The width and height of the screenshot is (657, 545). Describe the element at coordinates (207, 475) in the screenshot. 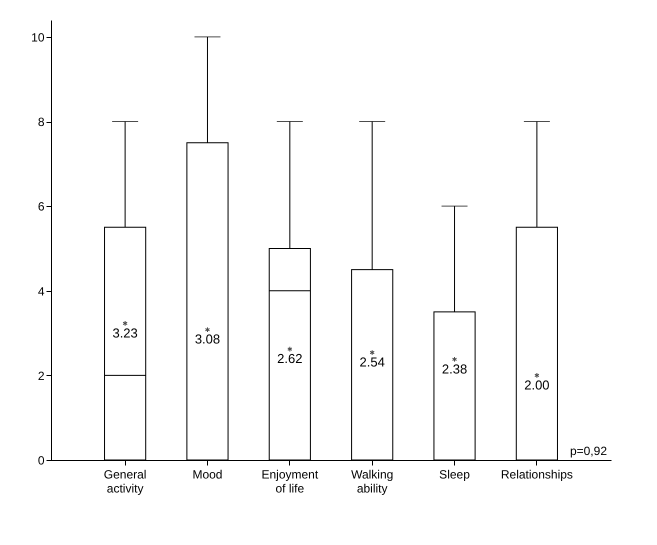

I see `x-tick-label: Mood` at that location.